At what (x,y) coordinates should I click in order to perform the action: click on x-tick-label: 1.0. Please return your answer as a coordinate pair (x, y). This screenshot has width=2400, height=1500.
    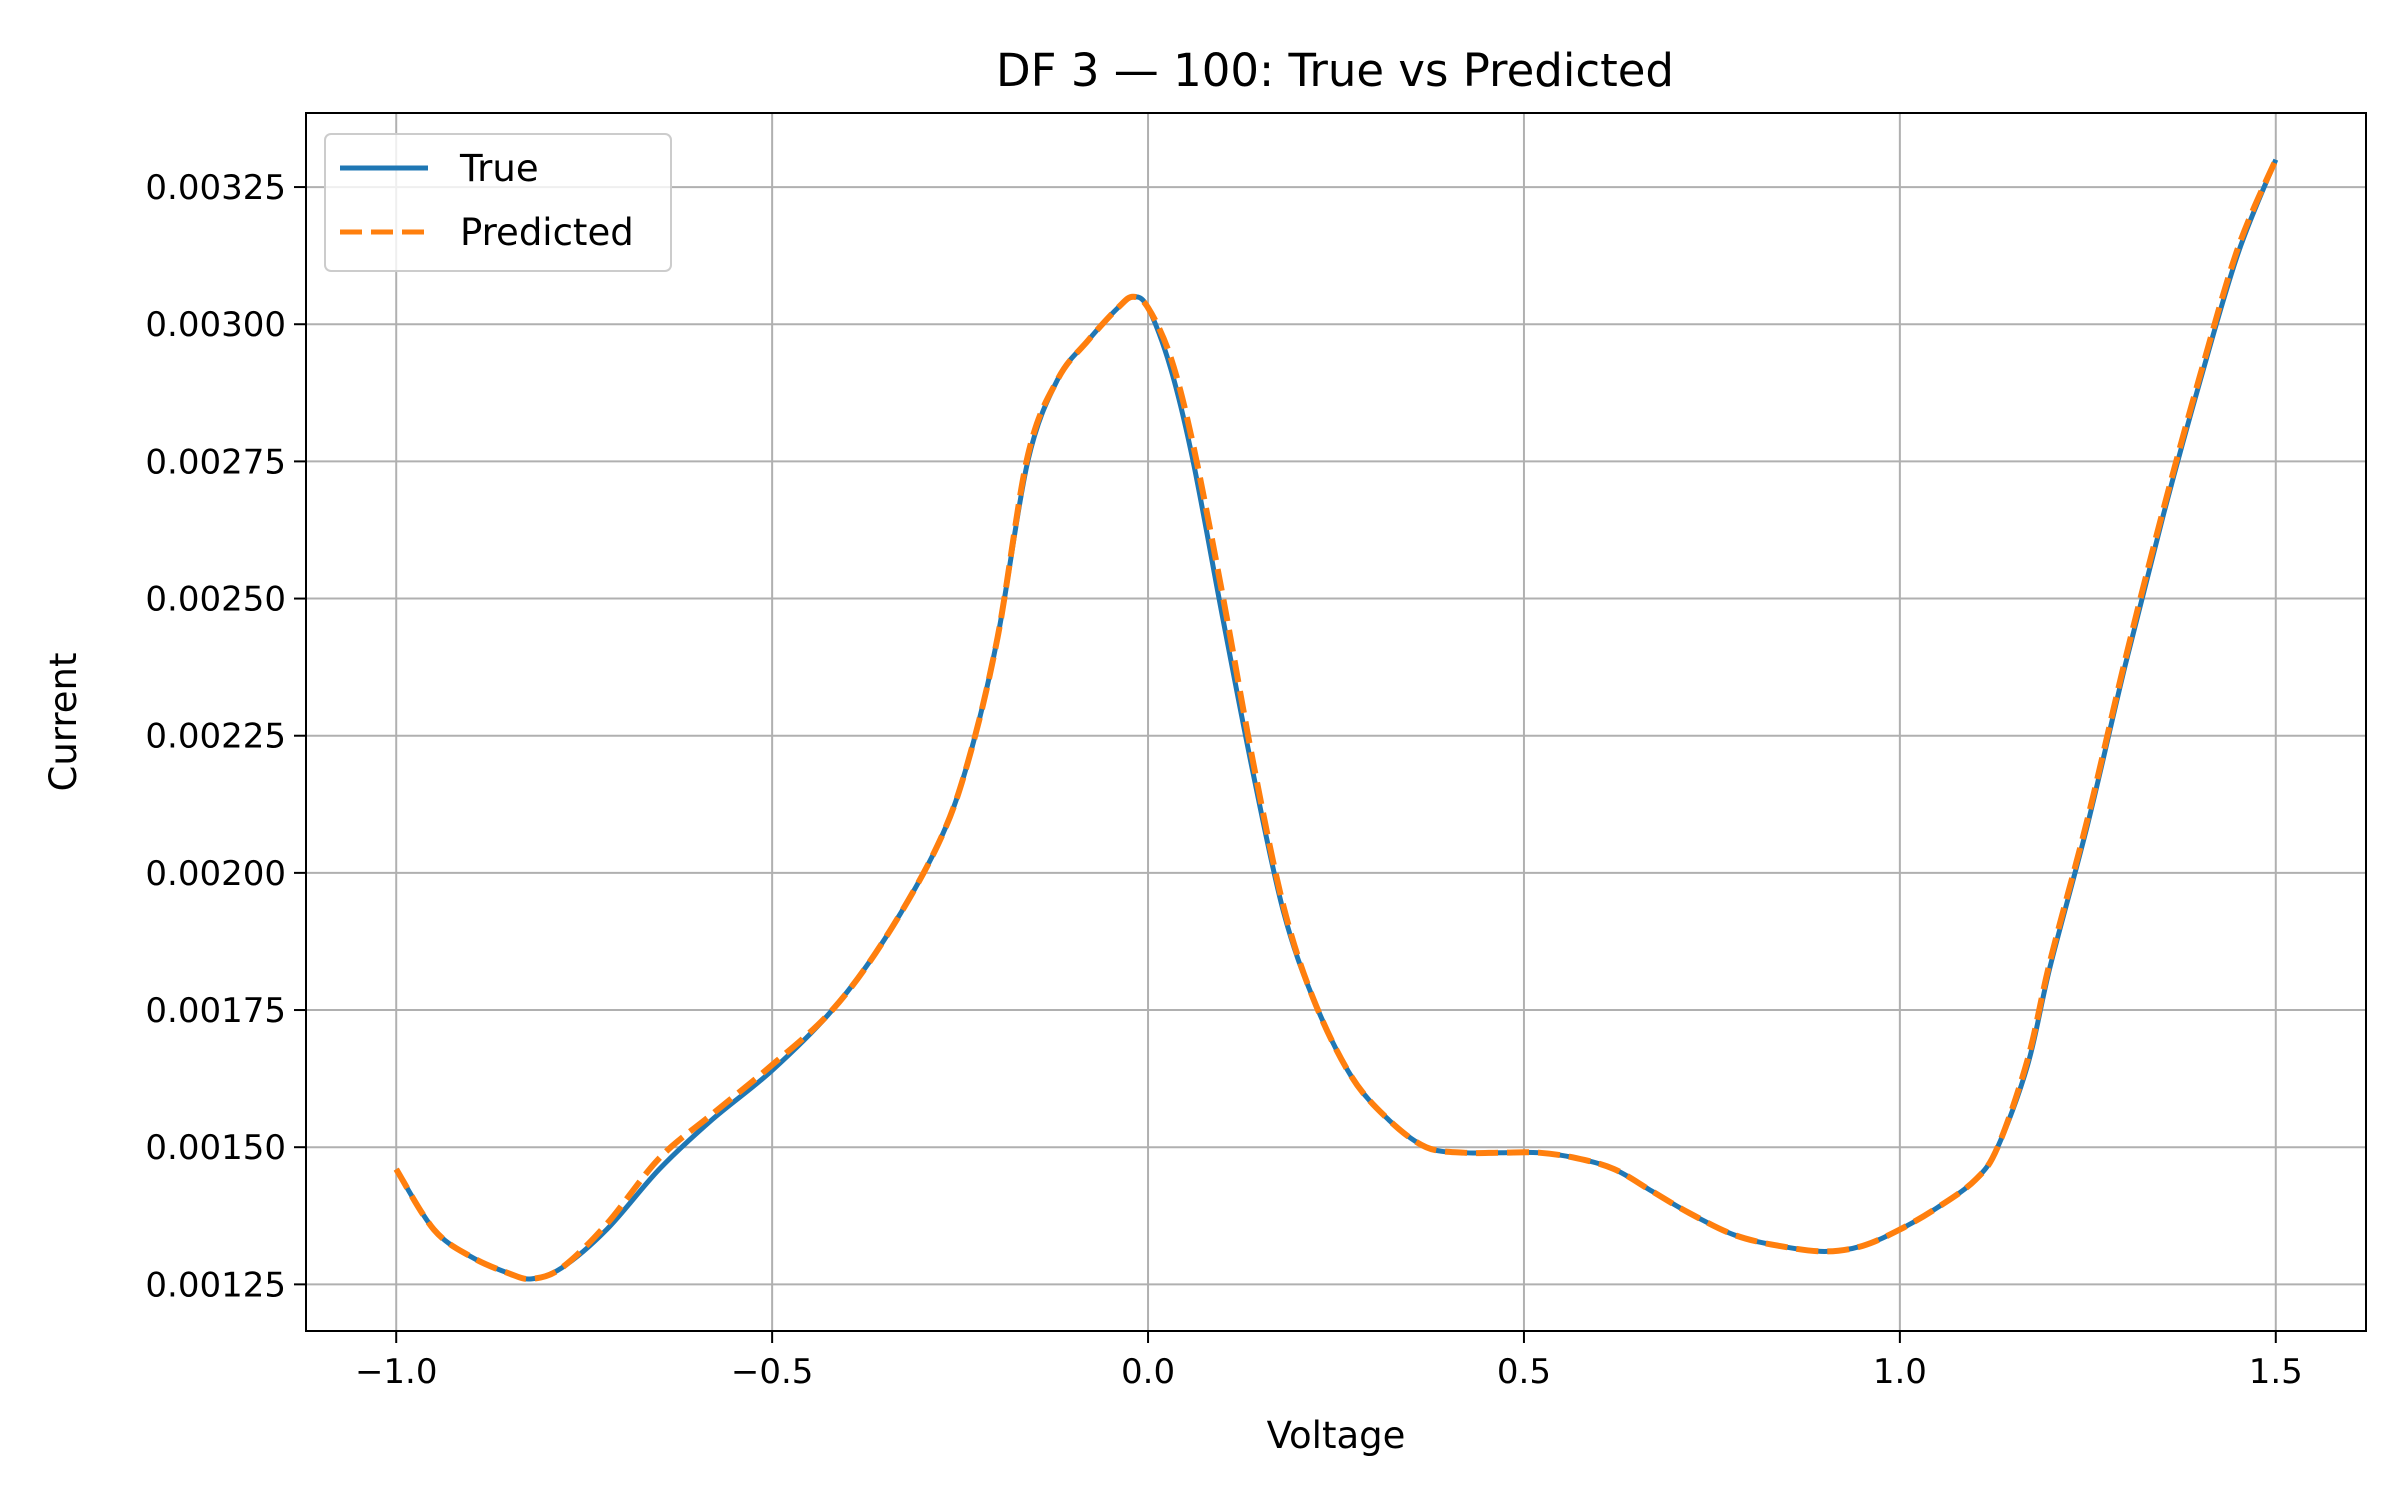
    Looking at the image, I should click on (1900, 1372).